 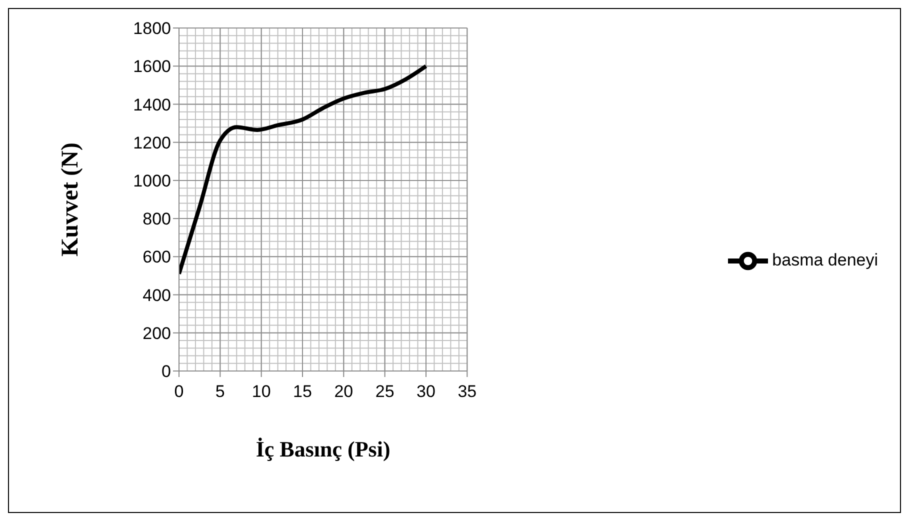 What do you see at coordinates (344, 392) in the screenshot?
I see `x-tick-label: 20` at bounding box center [344, 392].